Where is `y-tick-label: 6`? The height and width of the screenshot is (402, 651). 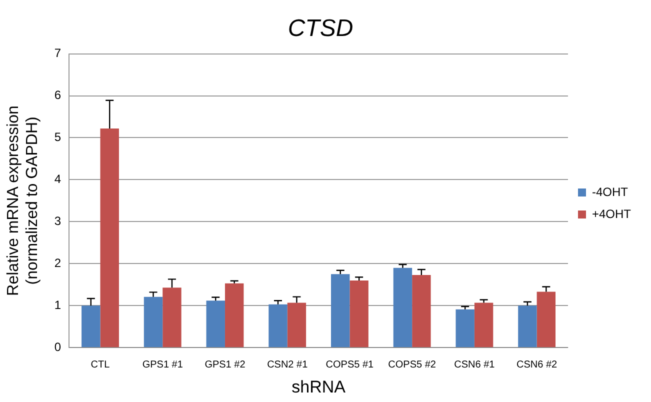 y-tick-label: 6 is located at coordinates (58, 95).